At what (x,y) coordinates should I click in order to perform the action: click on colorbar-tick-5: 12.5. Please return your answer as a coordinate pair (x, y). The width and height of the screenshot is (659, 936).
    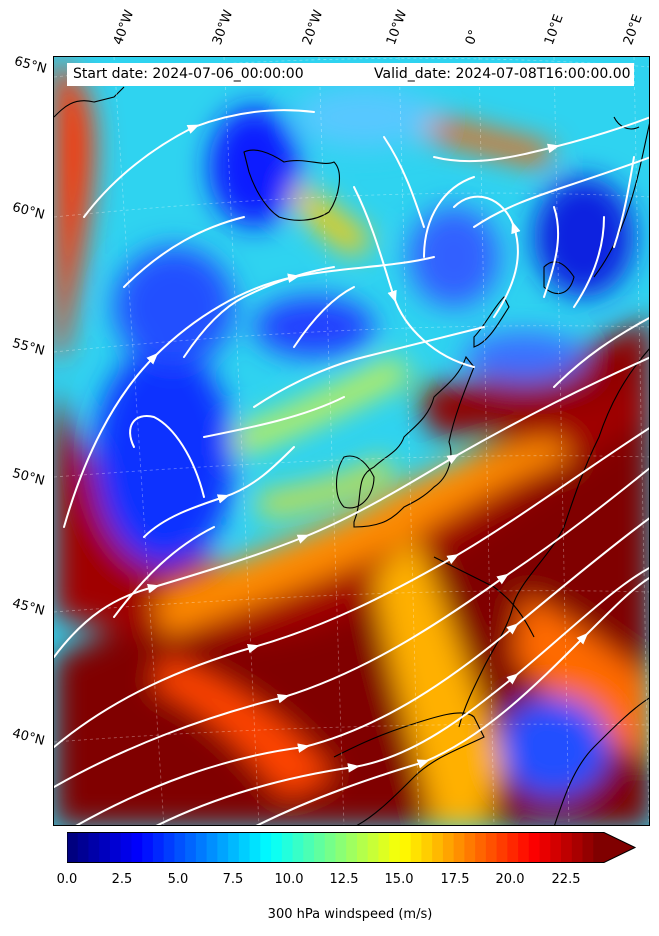
    Looking at the image, I should click on (344, 879).